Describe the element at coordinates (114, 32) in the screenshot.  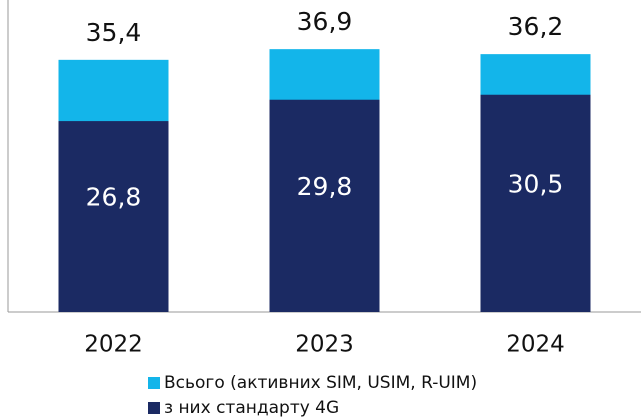
I see `value-label: 35,4` at that location.